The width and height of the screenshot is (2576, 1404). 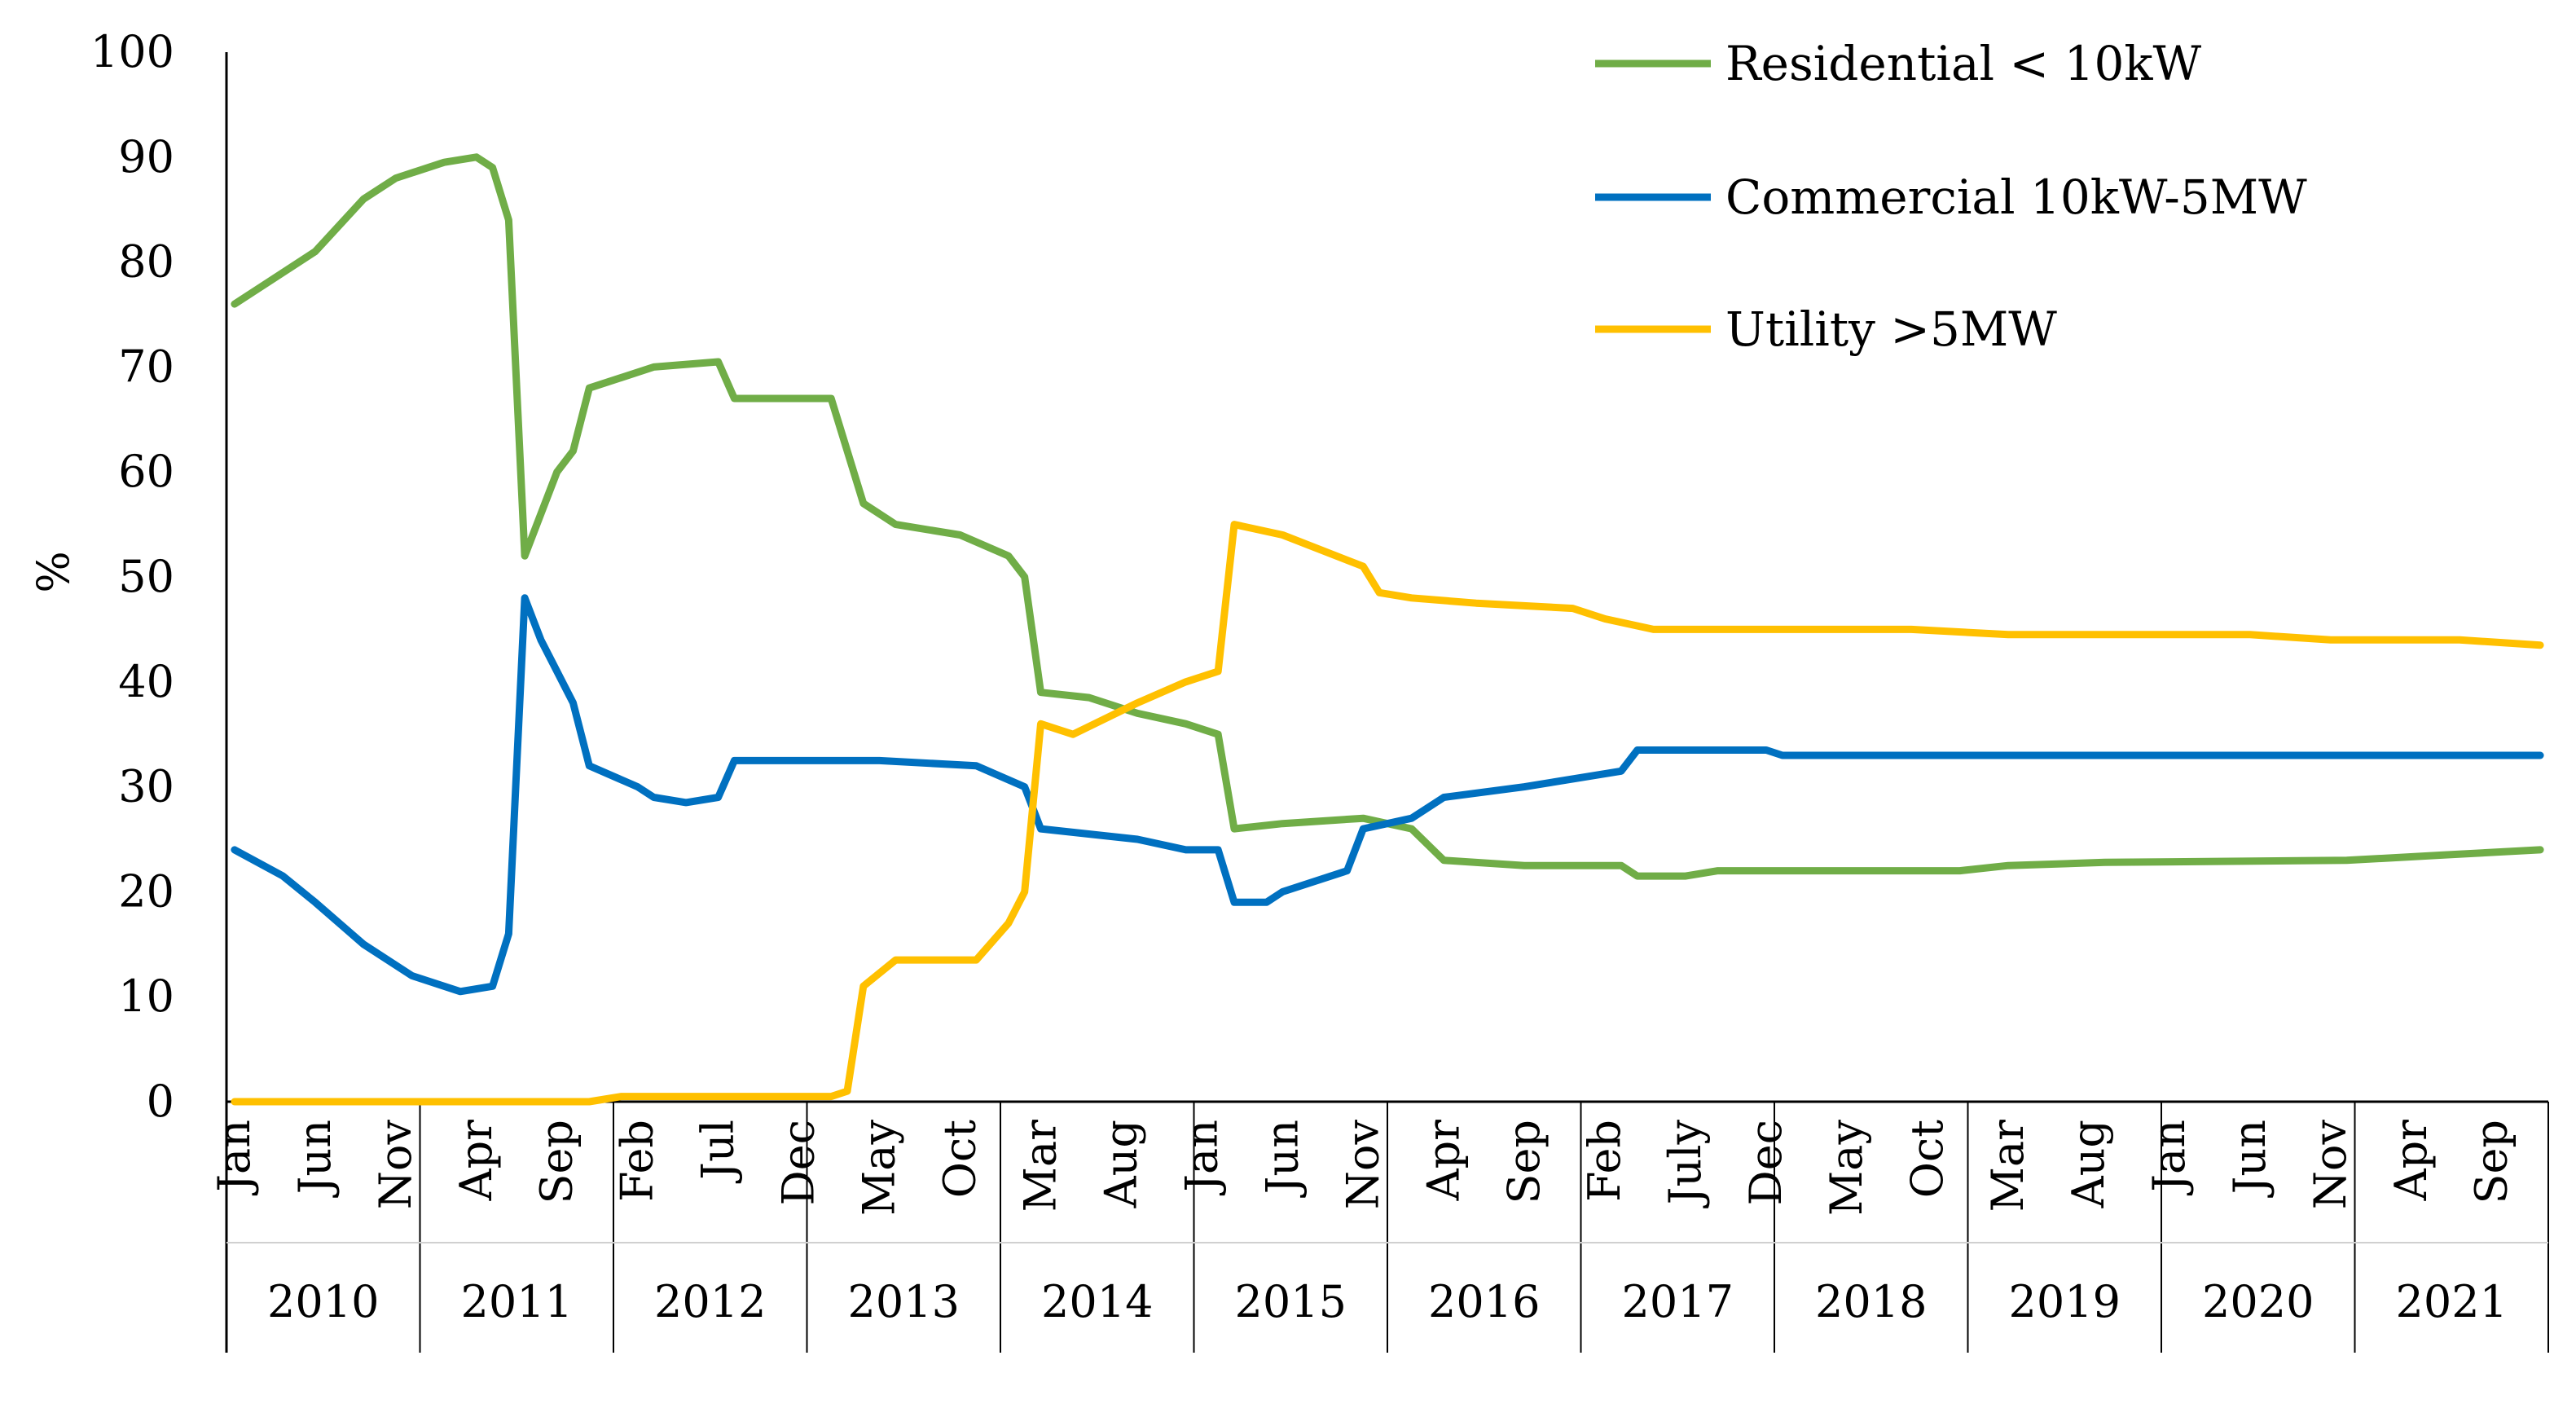 I want to click on y-tick-label: 70, so click(x=146, y=366).